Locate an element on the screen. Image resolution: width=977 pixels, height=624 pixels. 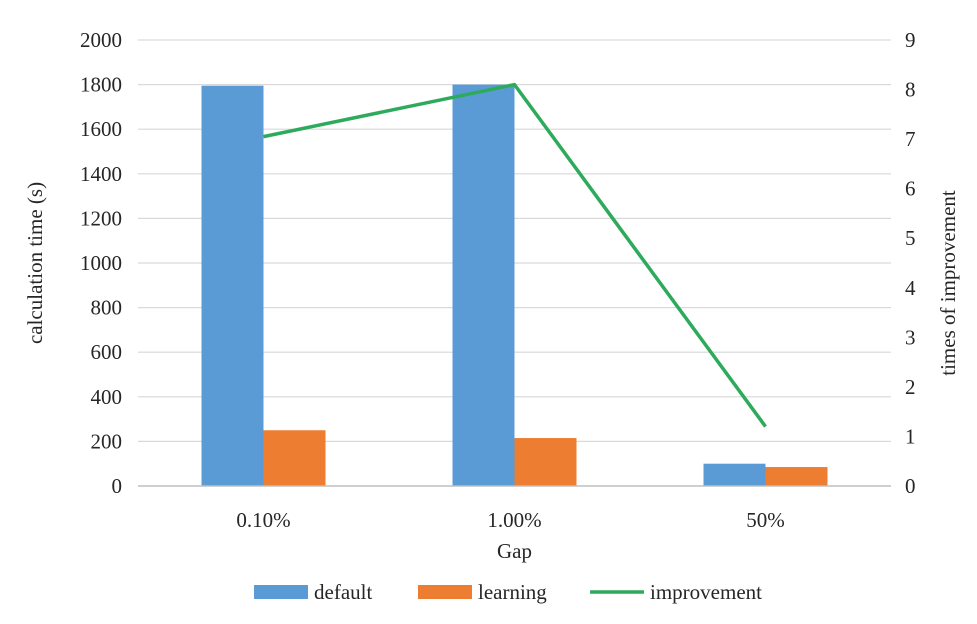
y-tick-label: 800 is located at coordinates (107, 308).